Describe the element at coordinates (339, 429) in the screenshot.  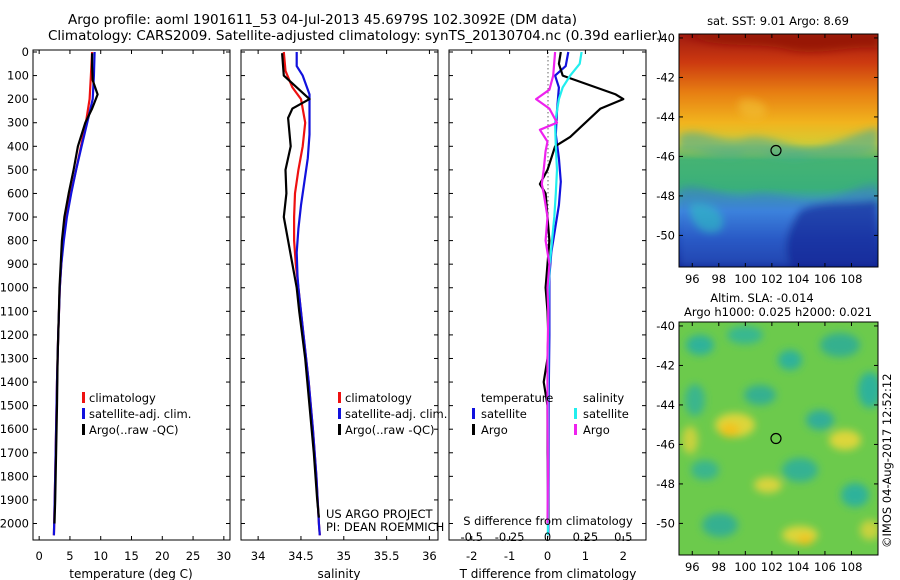
I see `legend-swatch-argo` at that location.